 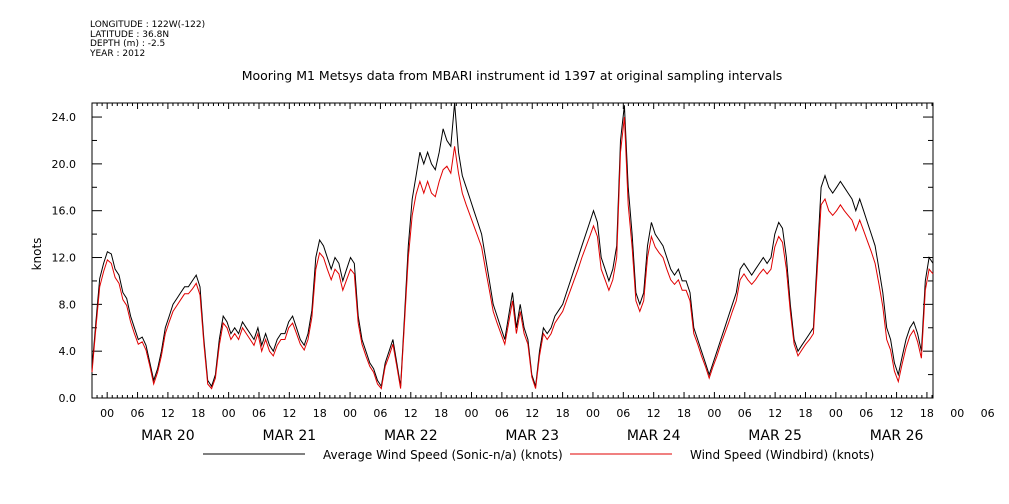 I want to click on x-day-label: MAR 26, so click(x=897, y=436).